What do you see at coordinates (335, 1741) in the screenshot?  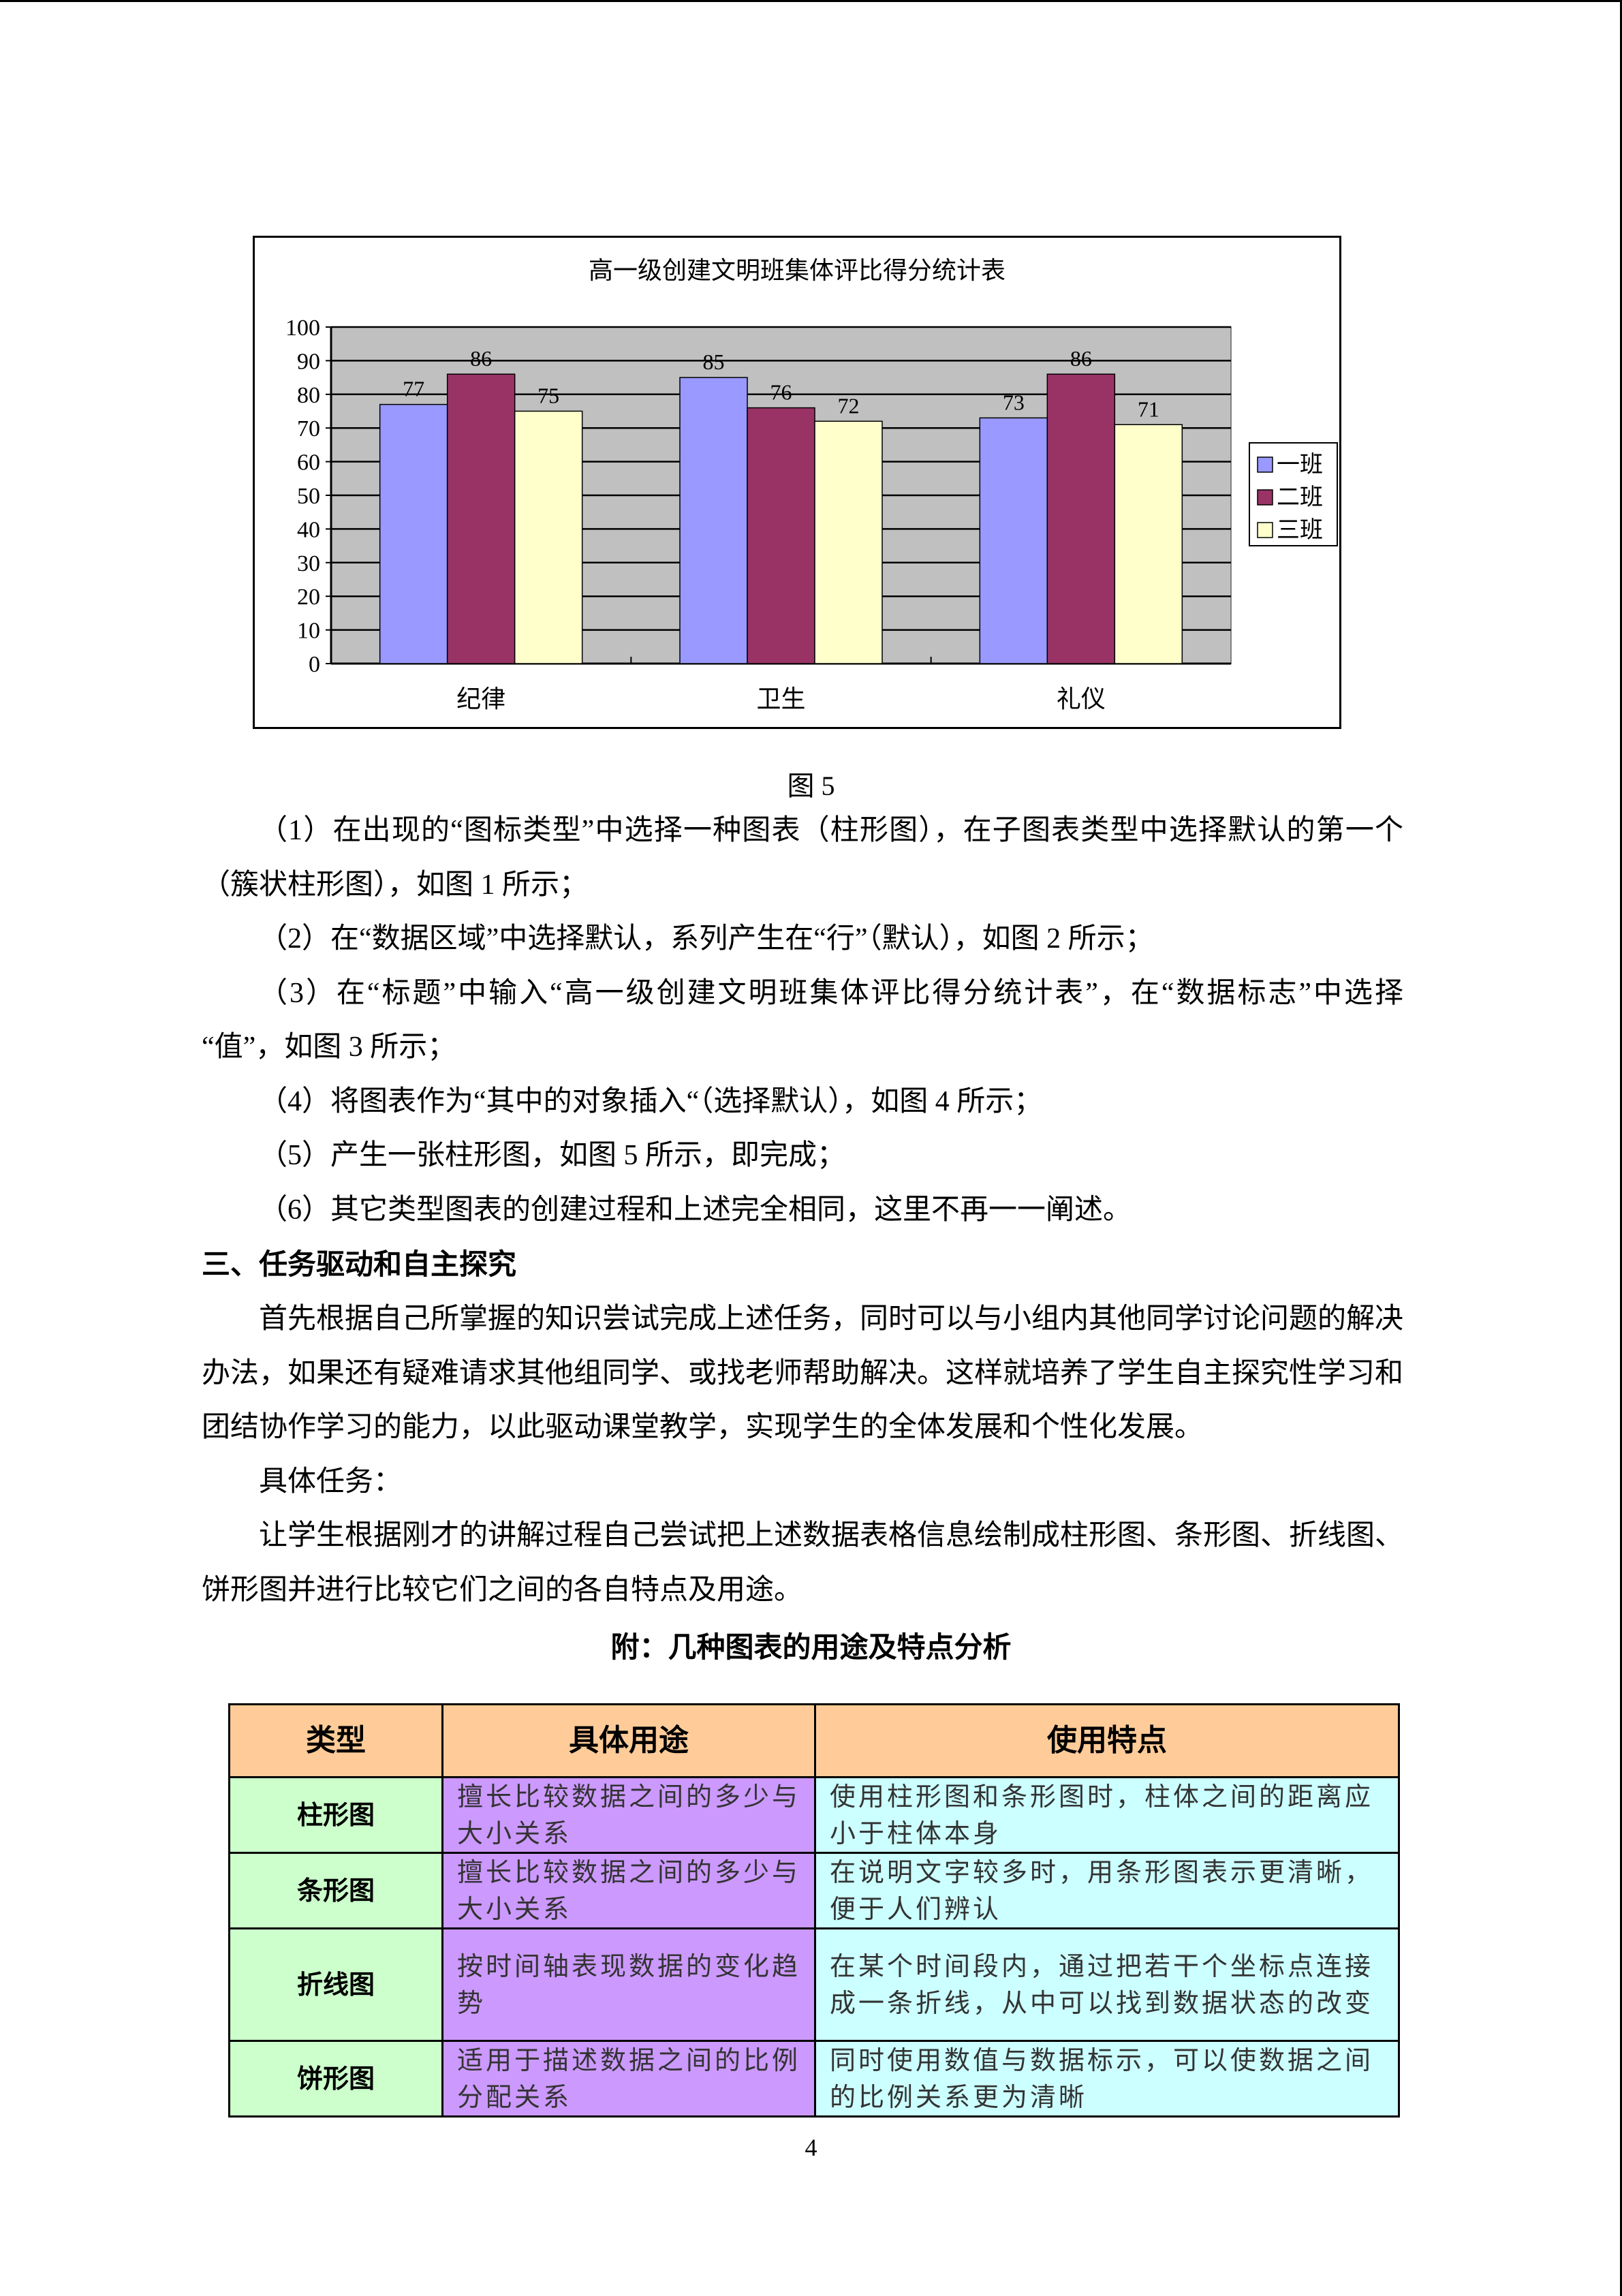 I see `column-header: 类型` at bounding box center [335, 1741].